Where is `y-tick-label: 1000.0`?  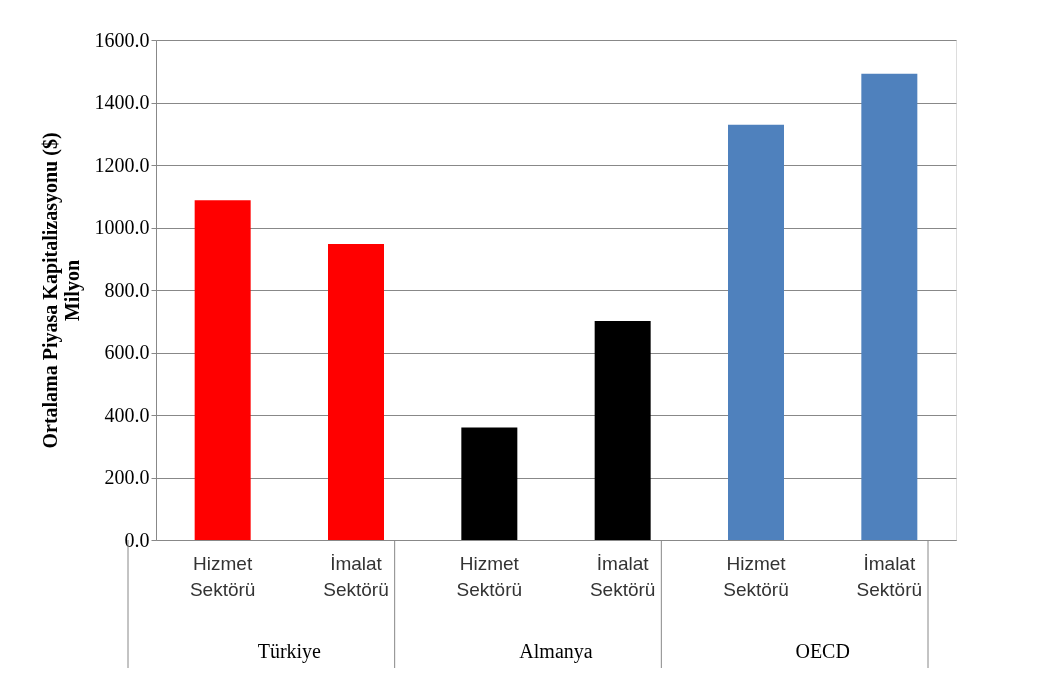 y-tick-label: 1000.0 is located at coordinates (122, 227).